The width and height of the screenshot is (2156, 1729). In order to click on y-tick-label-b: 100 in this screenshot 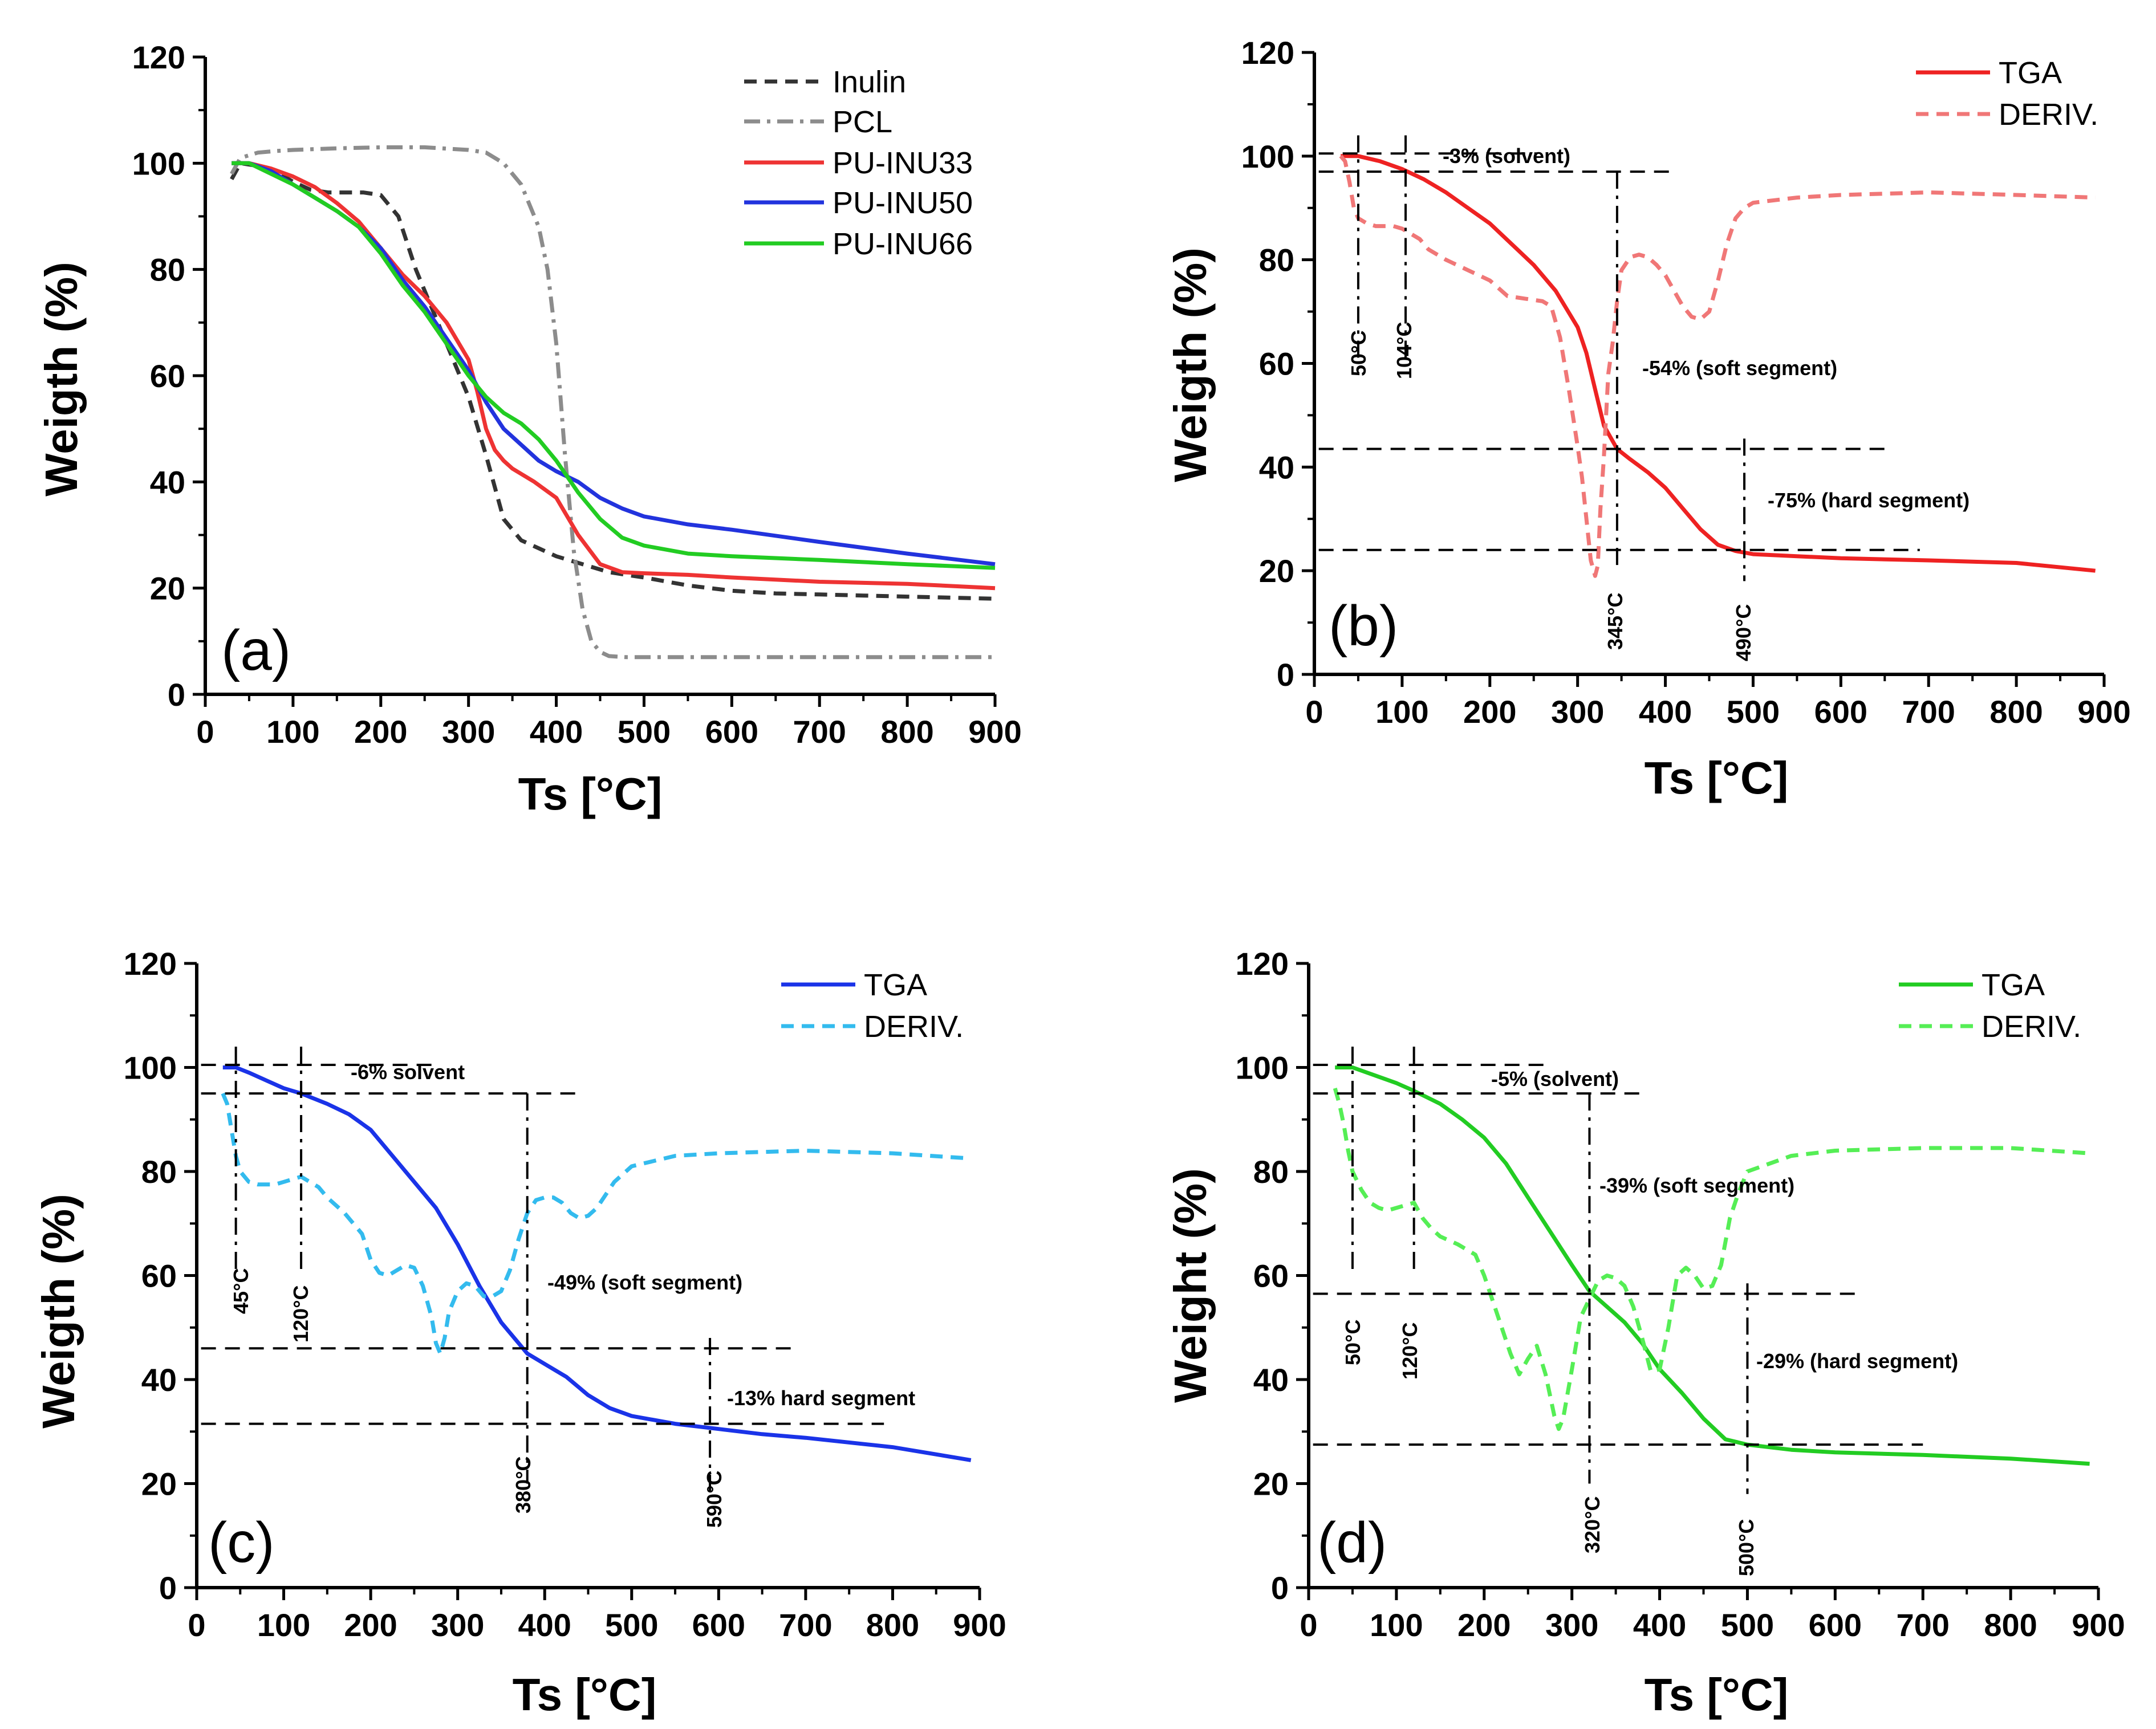, I will do `click(1267, 156)`.